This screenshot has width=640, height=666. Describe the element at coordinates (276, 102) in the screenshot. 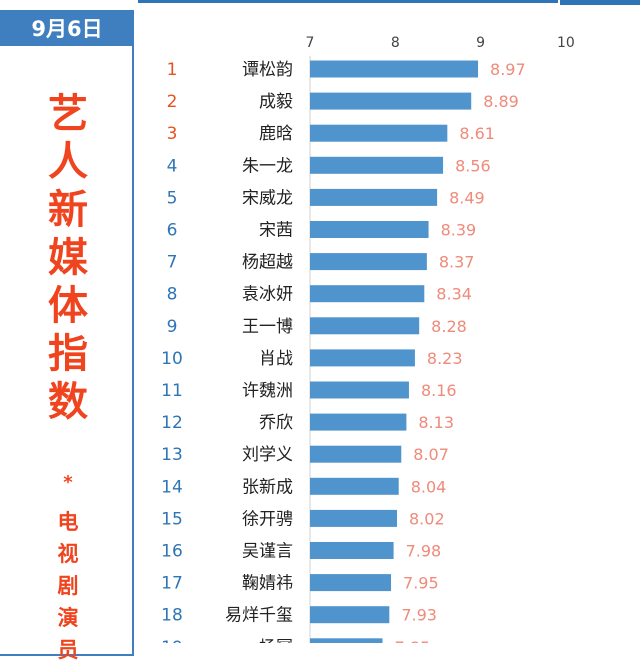

I see `artist-name: 成毅` at that location.